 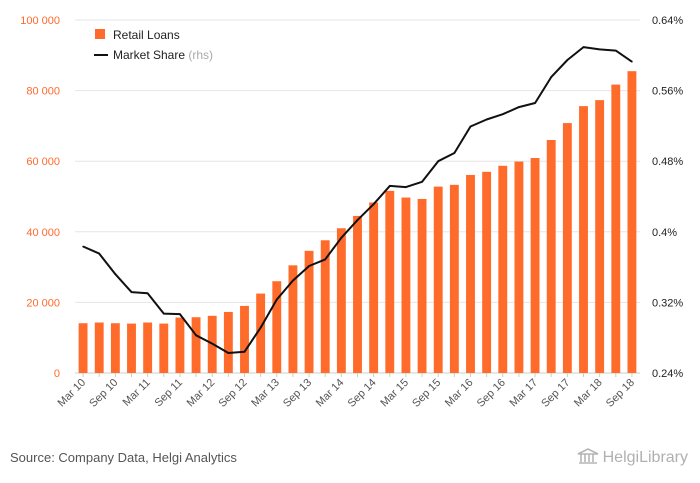 What do you see at coordinates (645, 457) in the screenshot?
I see `logo-text: HelgiLibrary` at bounding box center [645, 457].